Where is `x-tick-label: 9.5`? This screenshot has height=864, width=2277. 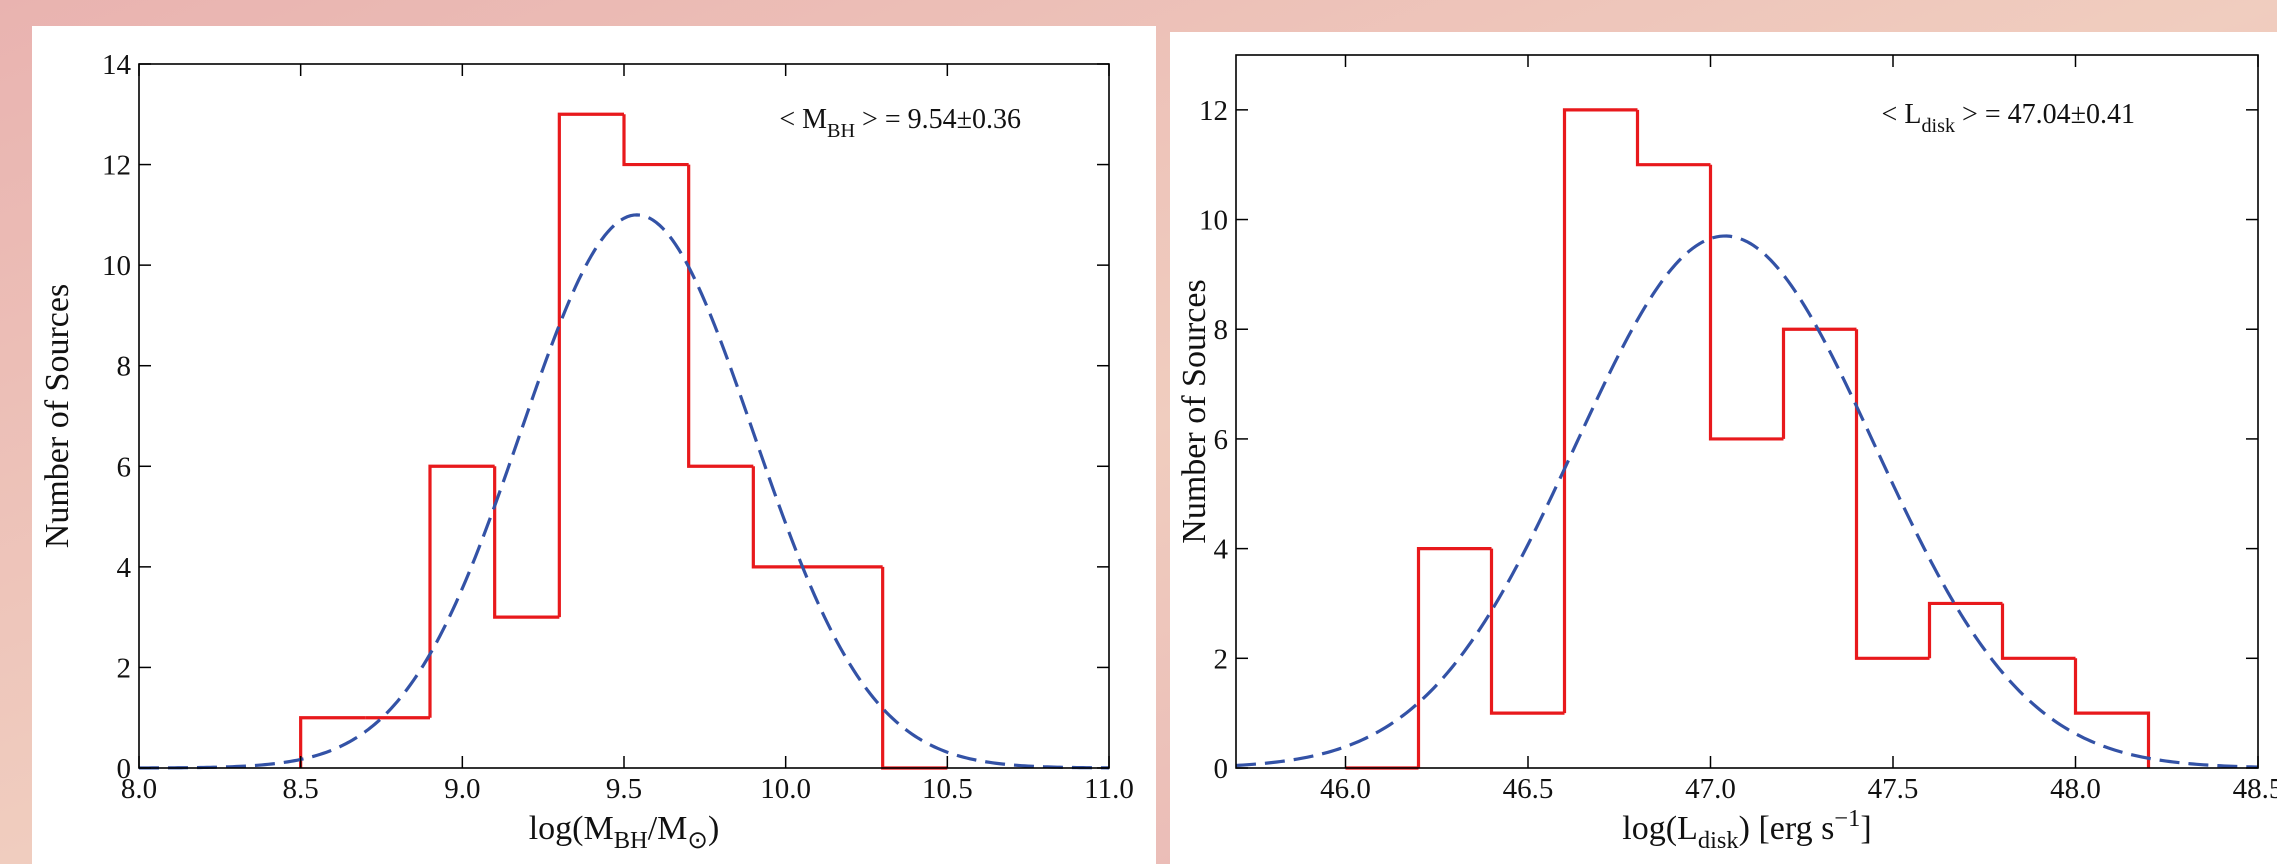
x-tick-label: 9.5 is located at coordinates (624, 789).